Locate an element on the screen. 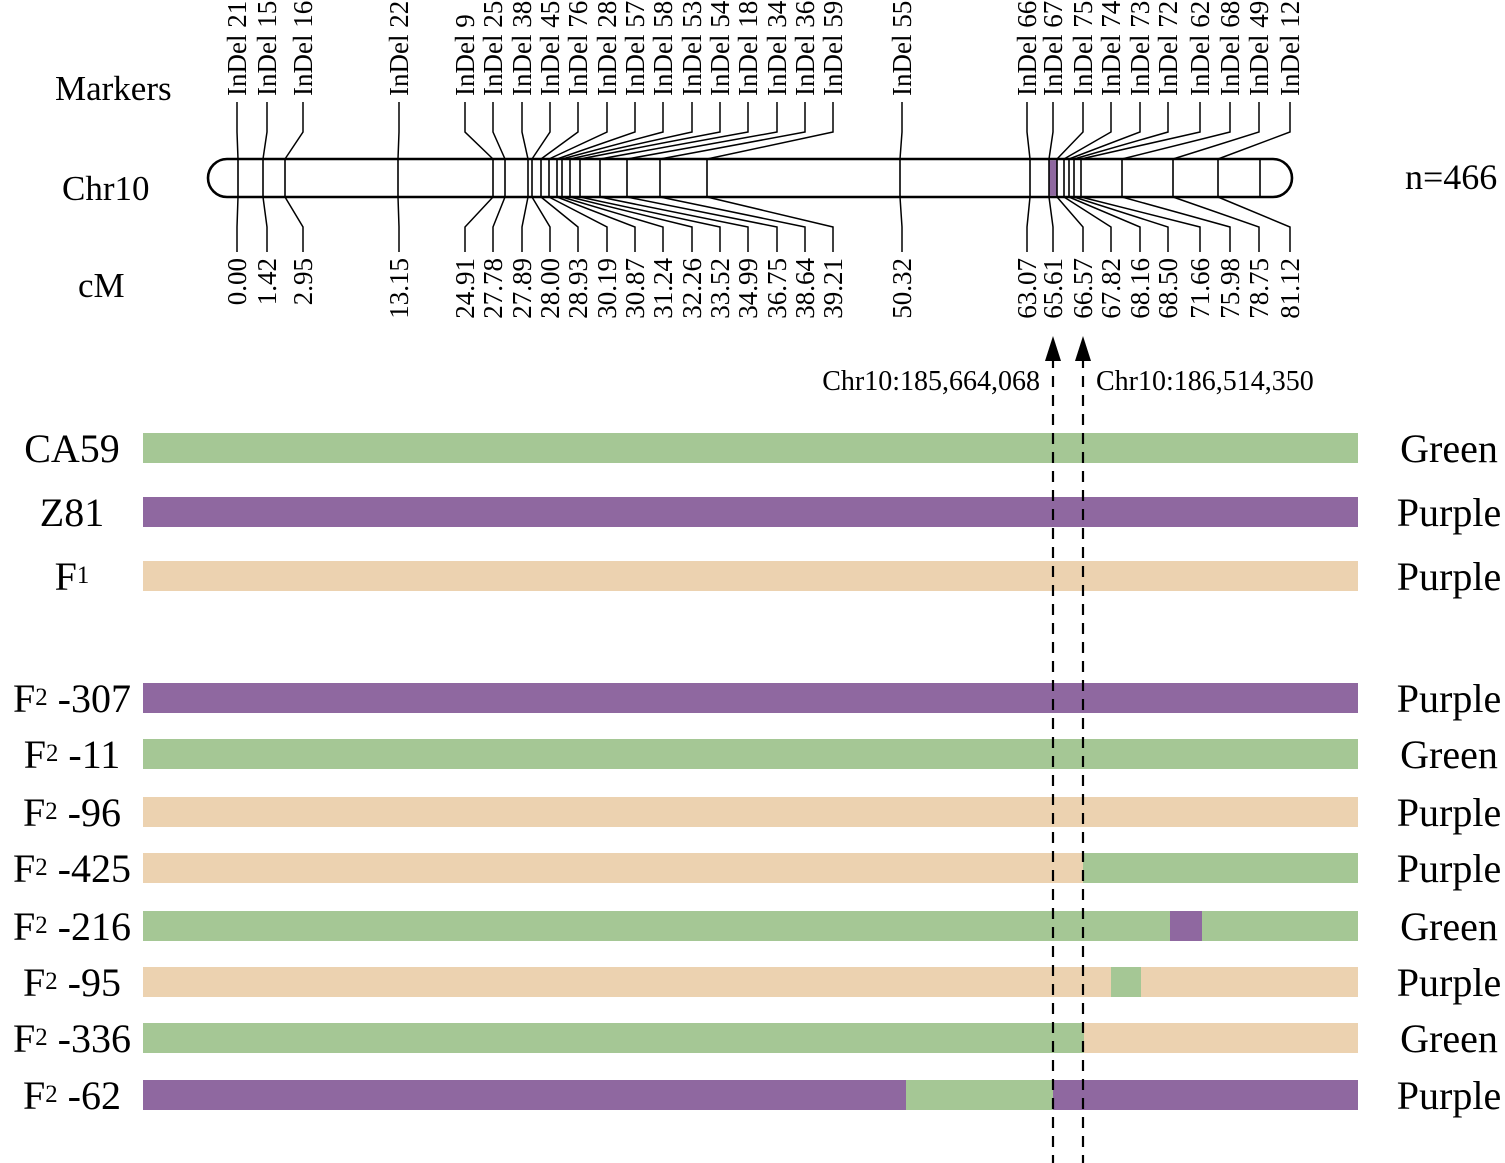 Image resolution: width=1505 pixels, height=1163 pixels. line-label: Z81 is located at coordinates (72, 512).